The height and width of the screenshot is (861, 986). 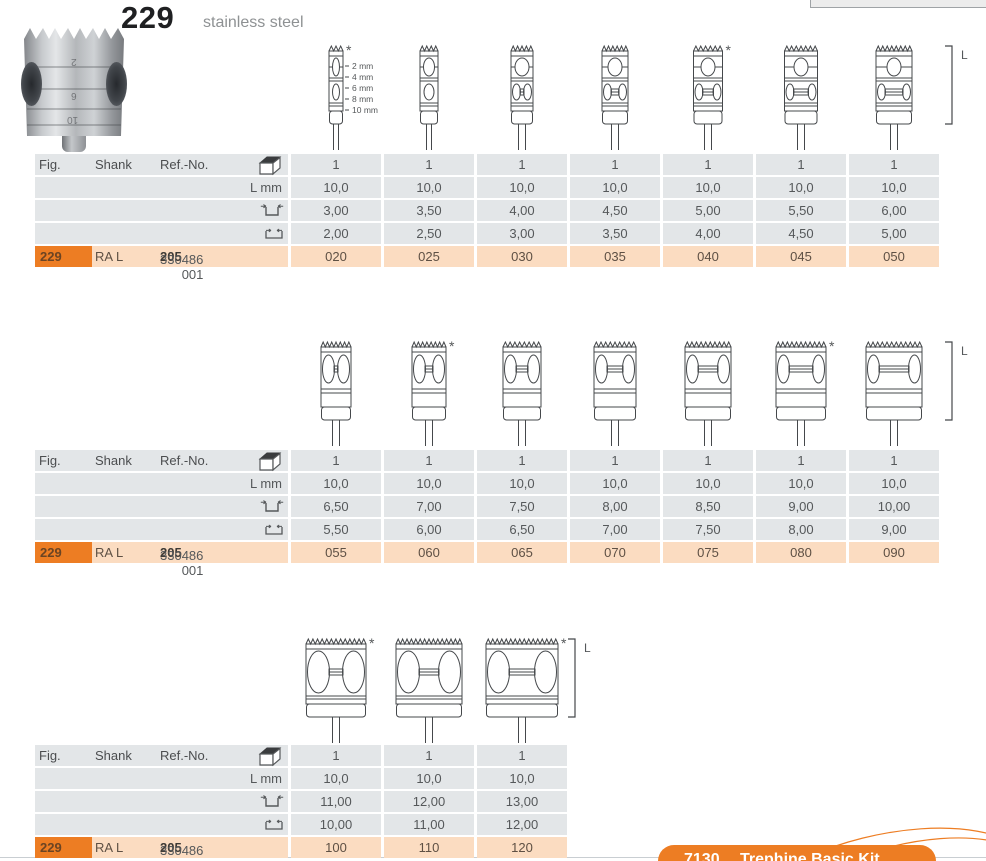 What do you see at coordinates (192, 563) in the screenshot?
I see `ref-suffix: 486 001` at bounding box center [192, 563].